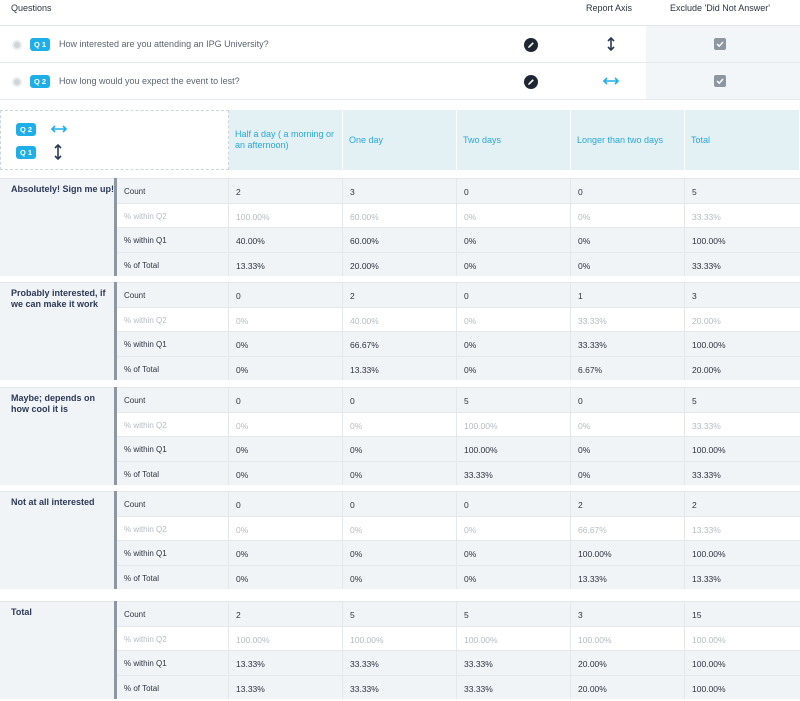 This screenshot has height=701, width=800. What do you see at coordinates (40, 44) in the screenshot?
I see `question-badge: Q 1` at bounding box center [40, 44].